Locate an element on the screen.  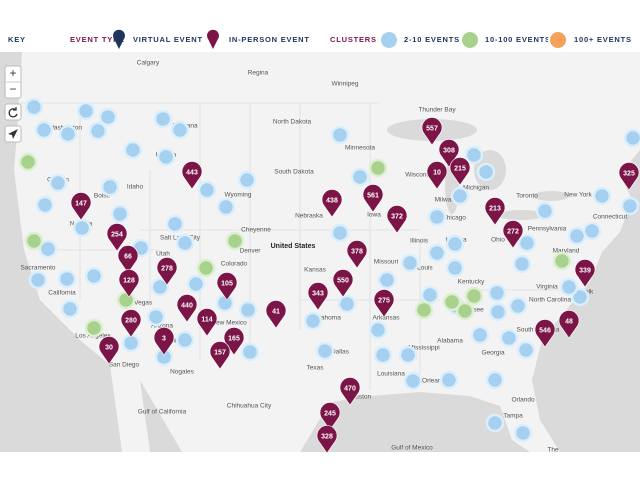
reset-button is located at coordinates (13, 112).